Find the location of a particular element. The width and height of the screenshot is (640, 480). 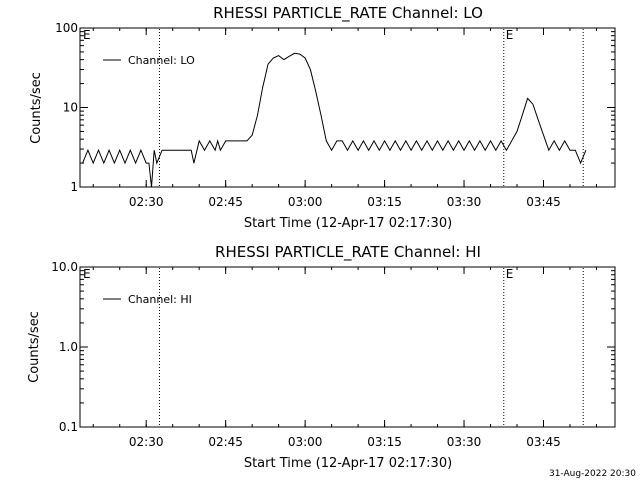

y-tick-label-hi-1: 1.0 is located at coordinates (68, 347).